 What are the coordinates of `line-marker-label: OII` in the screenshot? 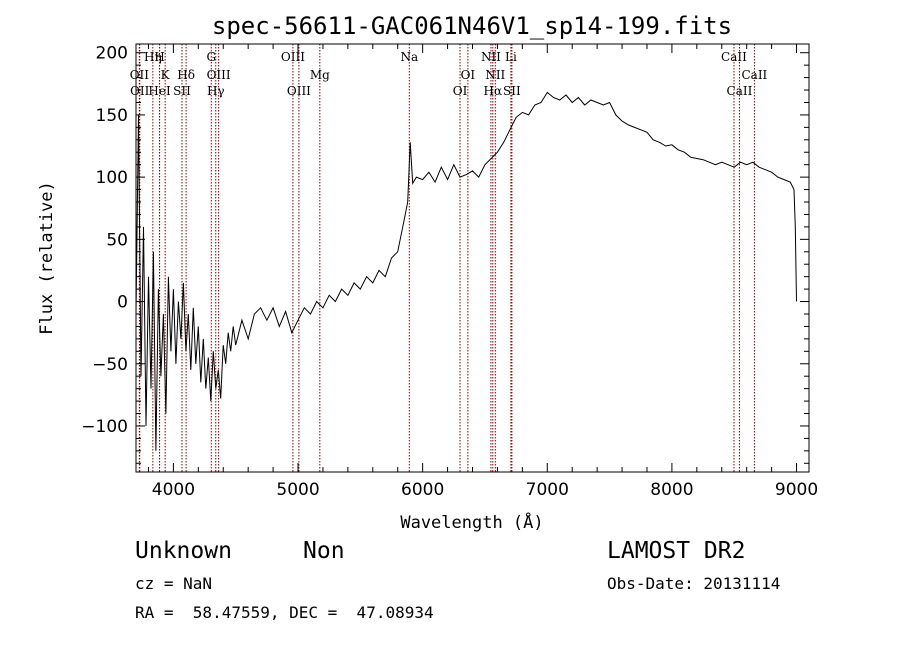 It's located at (140, 91).